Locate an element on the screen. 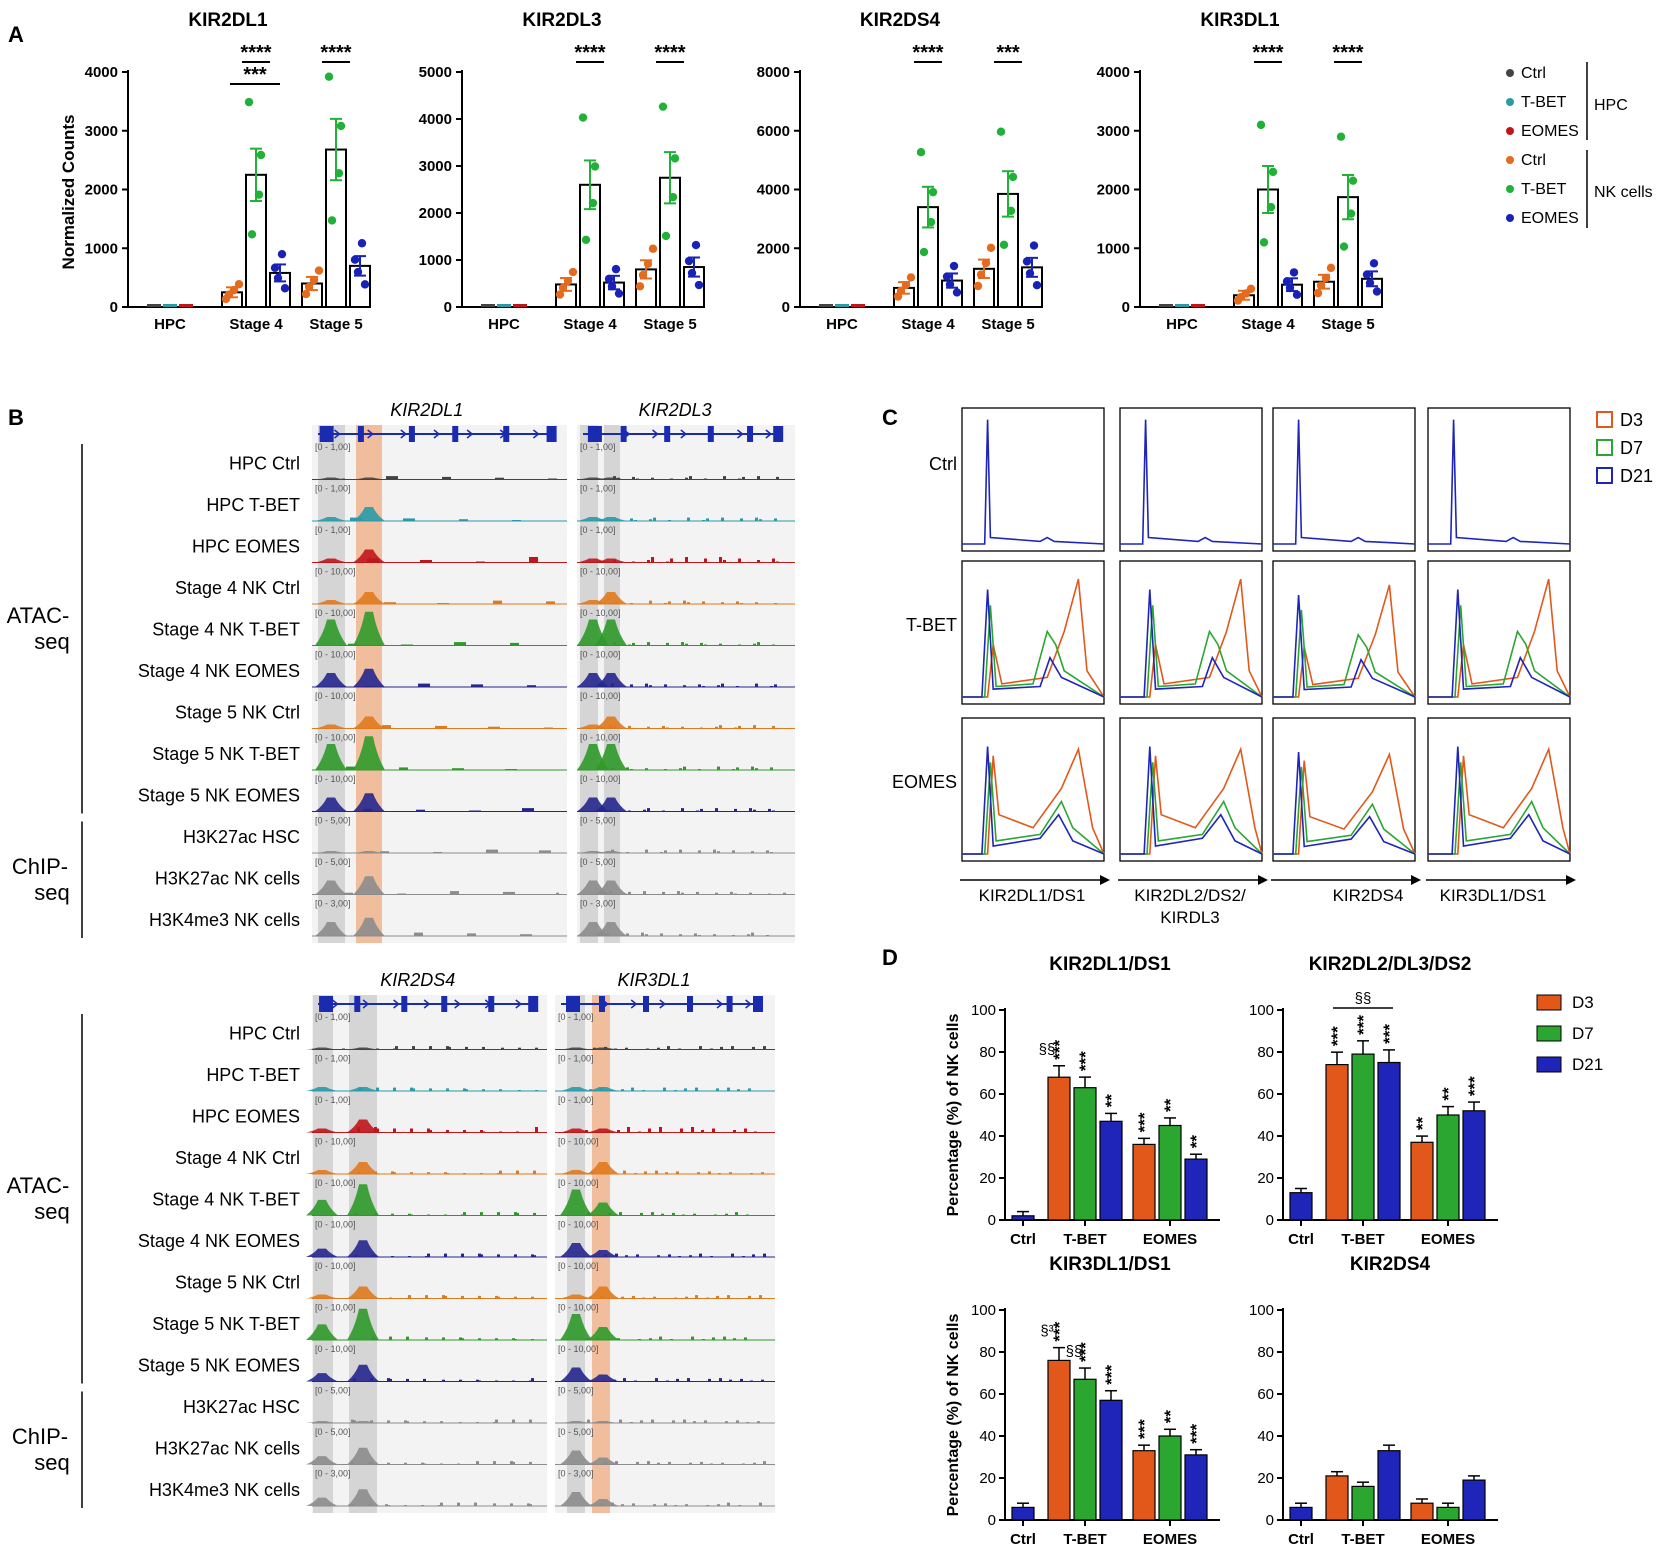 The height and width of the screenshot is (1561, 1663). chip-label: ChIP- is located at coordinates (40, 866).